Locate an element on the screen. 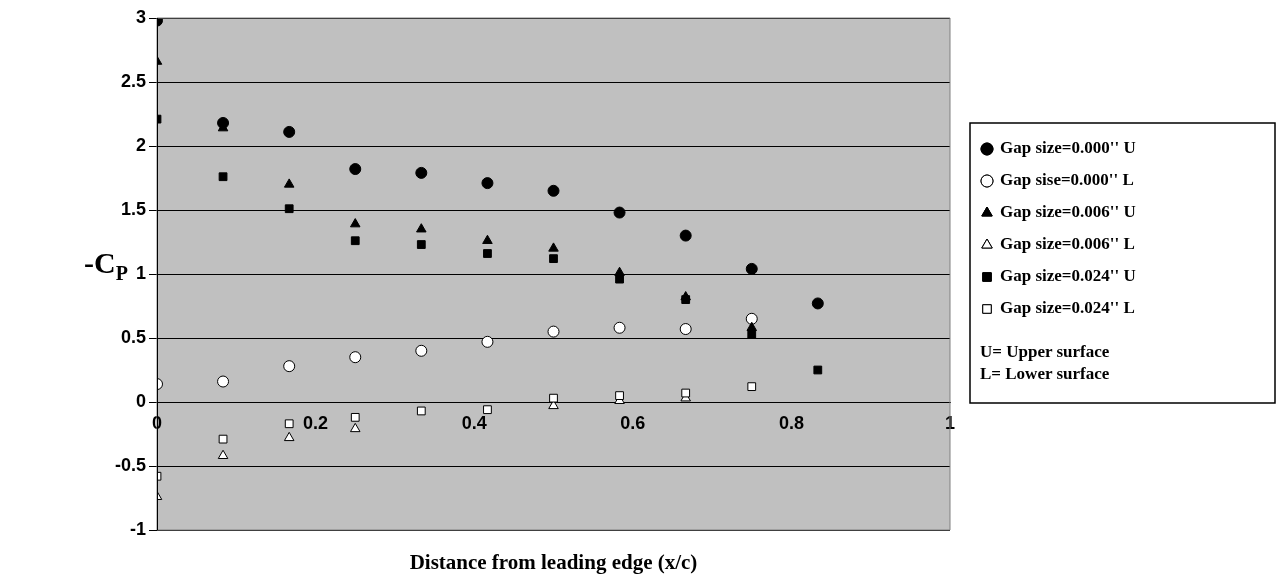 The height and width of the screenshot is (587, 1281). x-tick-label: 1 is located at coordinates (950, 422).